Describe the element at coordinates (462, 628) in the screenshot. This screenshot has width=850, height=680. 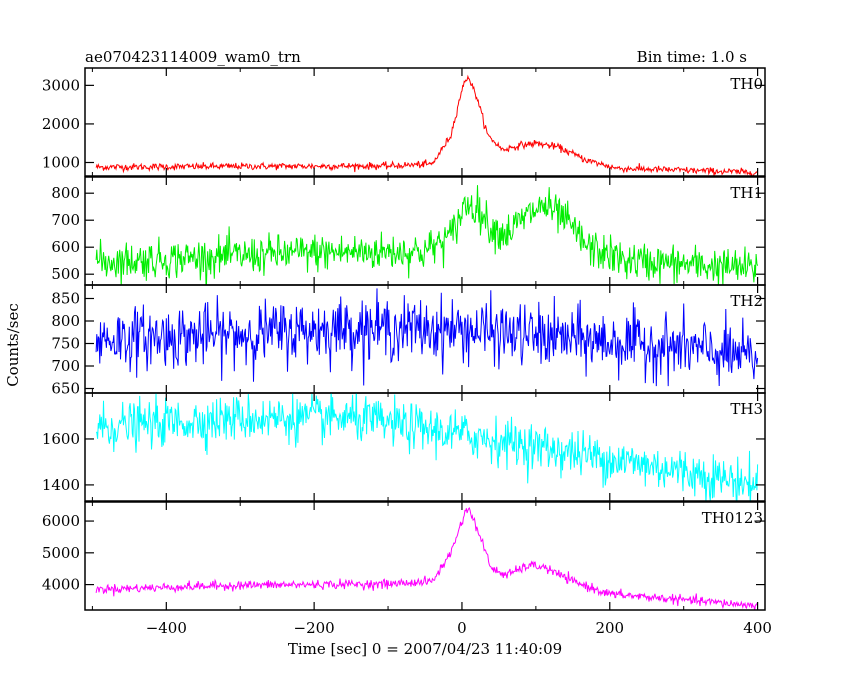
I see `x-tick-label: 0` at that location.